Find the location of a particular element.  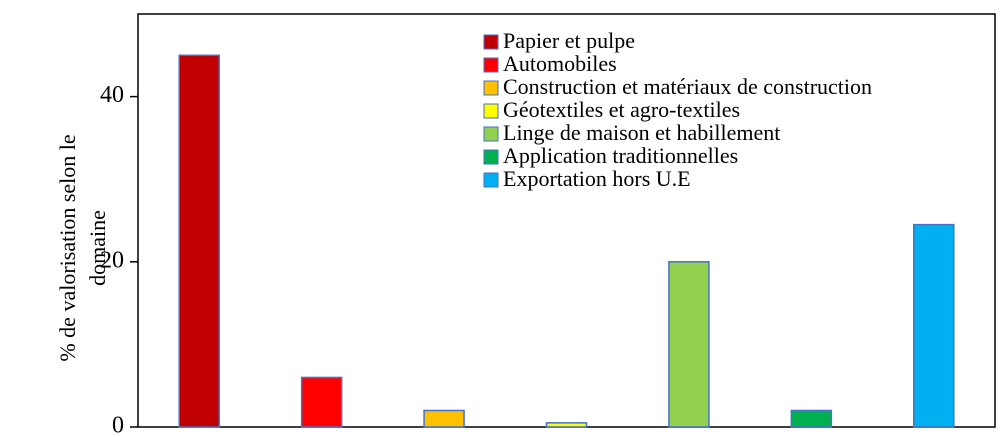

y-tick-label: 20 is located at coordinates (112, 260).